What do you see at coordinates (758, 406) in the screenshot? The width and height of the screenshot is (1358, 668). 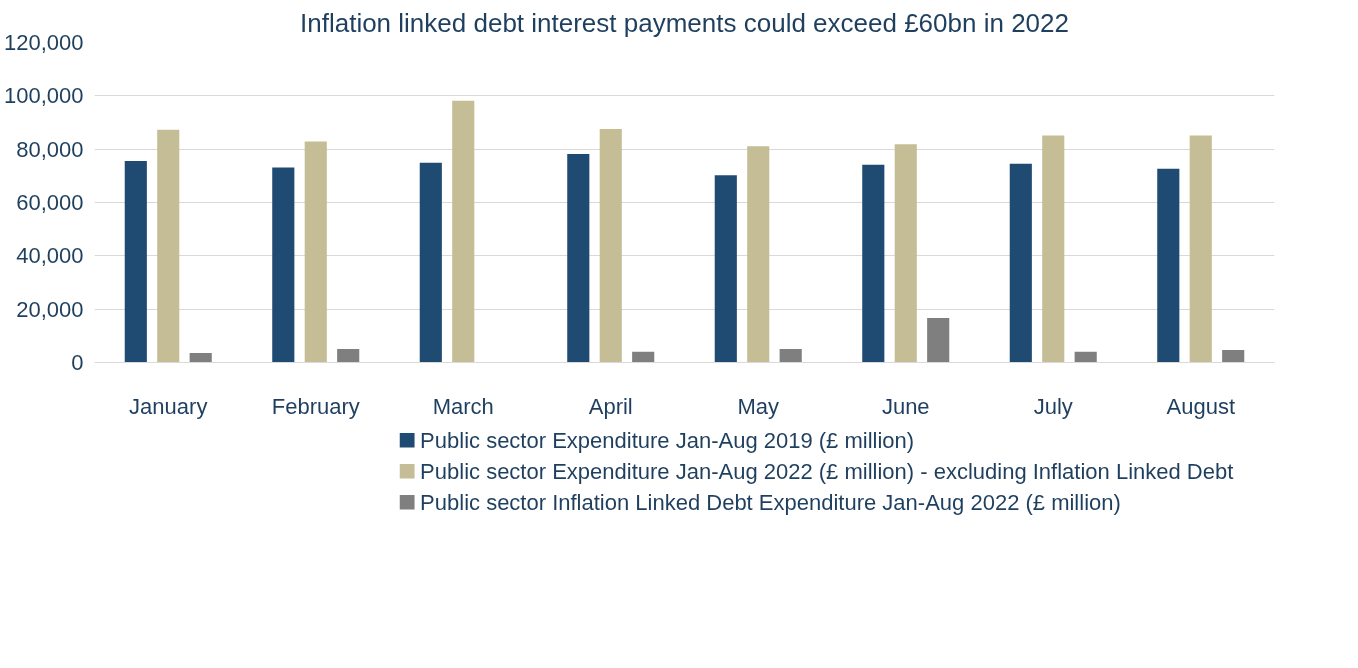 I see `x-tick-label: May` at bounding box center [758, 406].